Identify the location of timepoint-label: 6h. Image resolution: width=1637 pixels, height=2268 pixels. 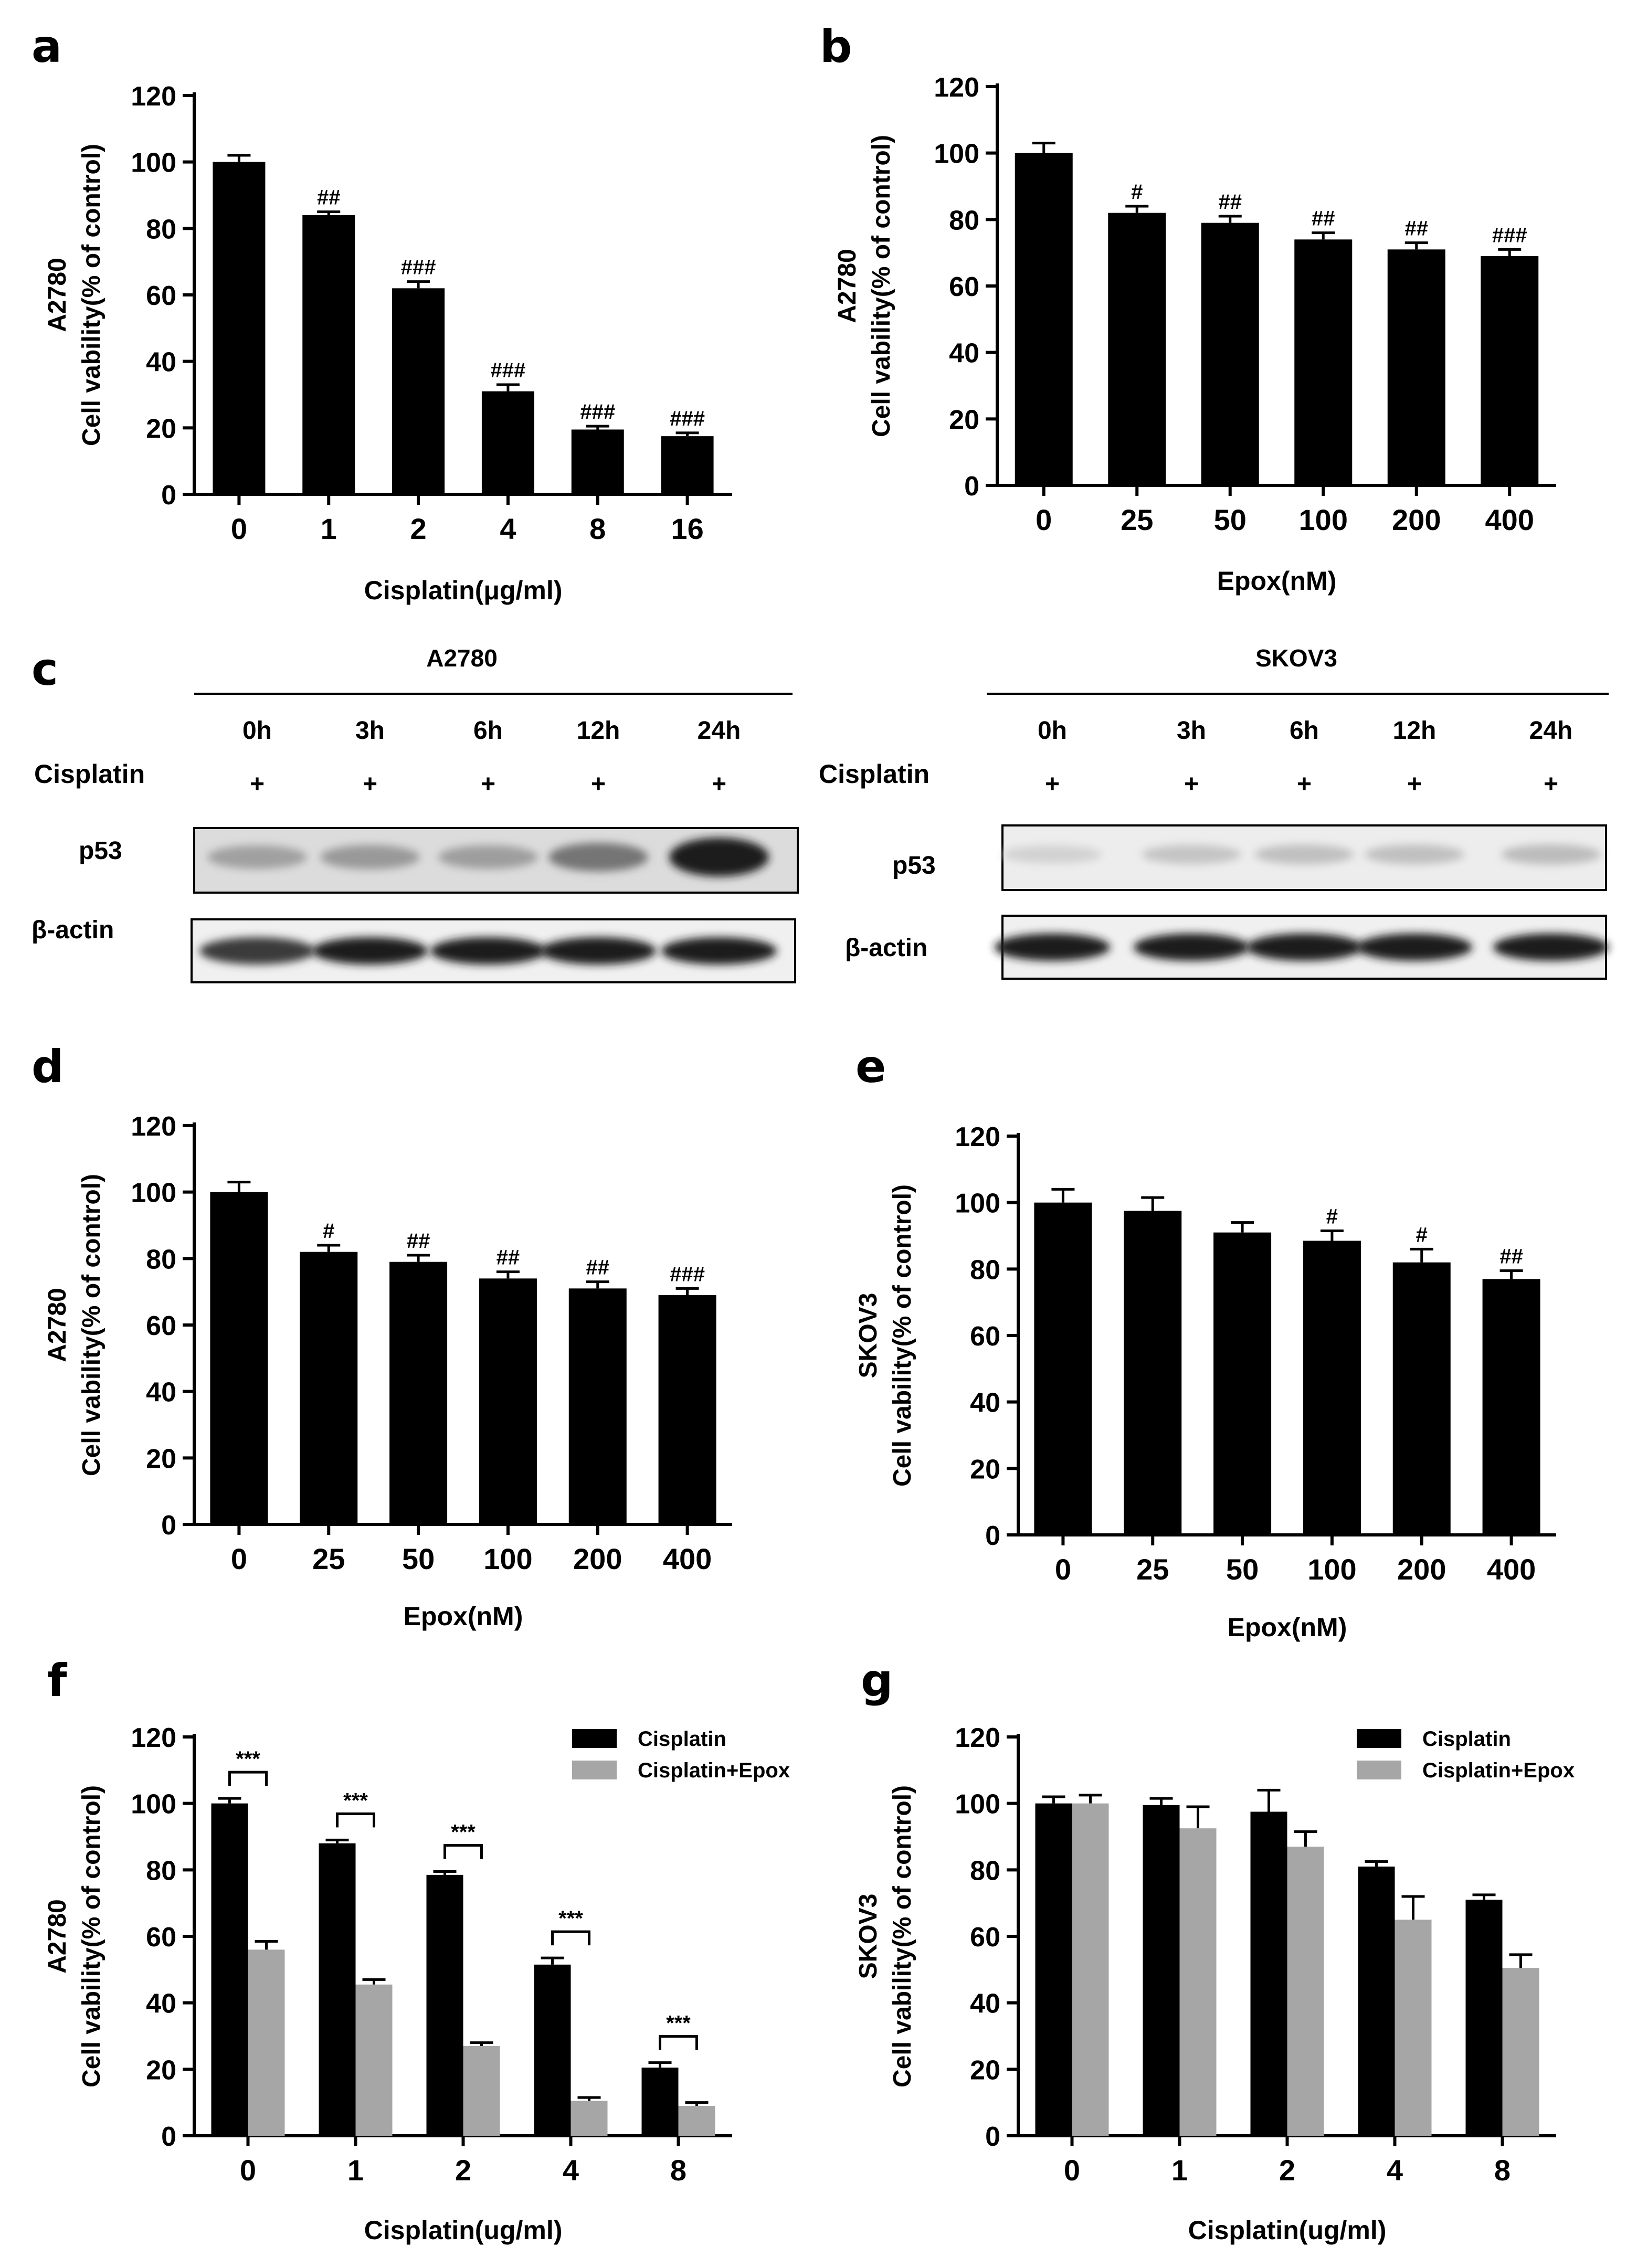
(1305, 731).